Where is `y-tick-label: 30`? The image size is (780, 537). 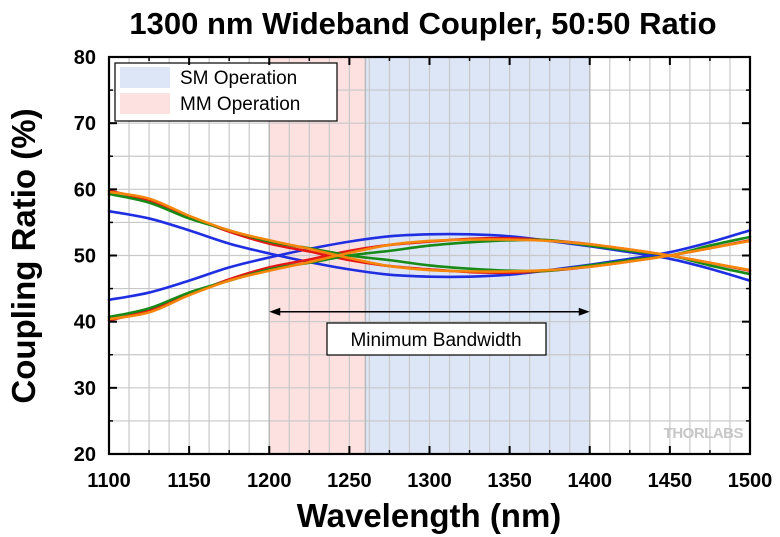 y-tick-label: 30 is located at coordinates (85, 389).